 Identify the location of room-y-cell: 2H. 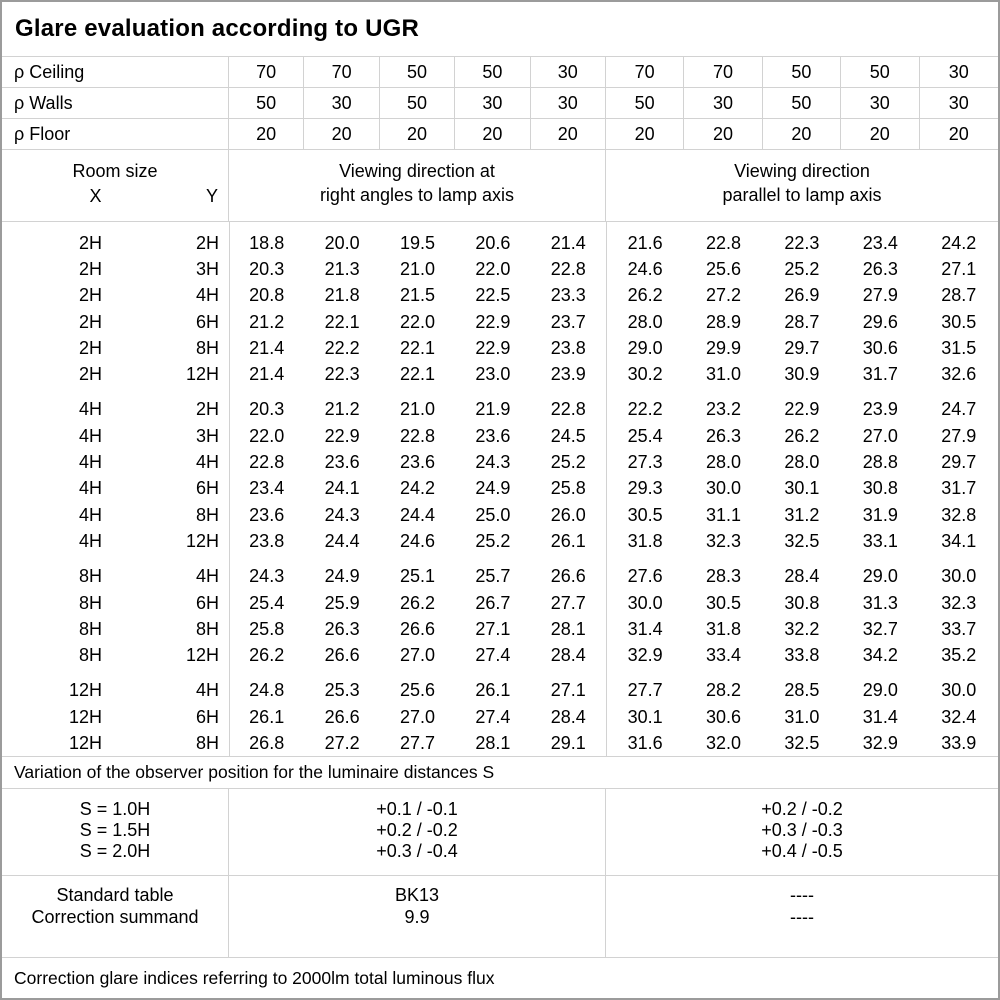
(207, 242).